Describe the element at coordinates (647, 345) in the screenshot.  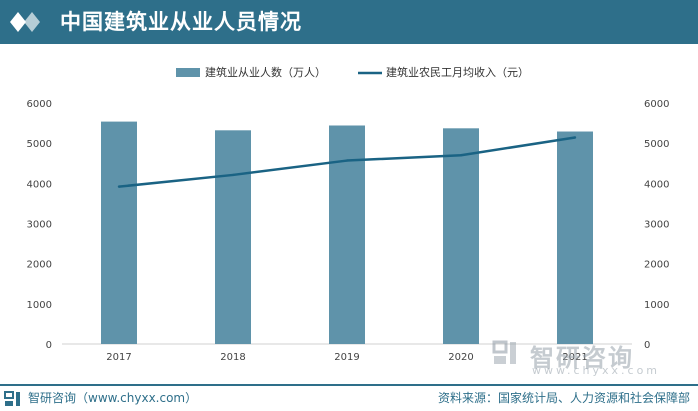
I see `y-right-tick-label: 0` at that location.